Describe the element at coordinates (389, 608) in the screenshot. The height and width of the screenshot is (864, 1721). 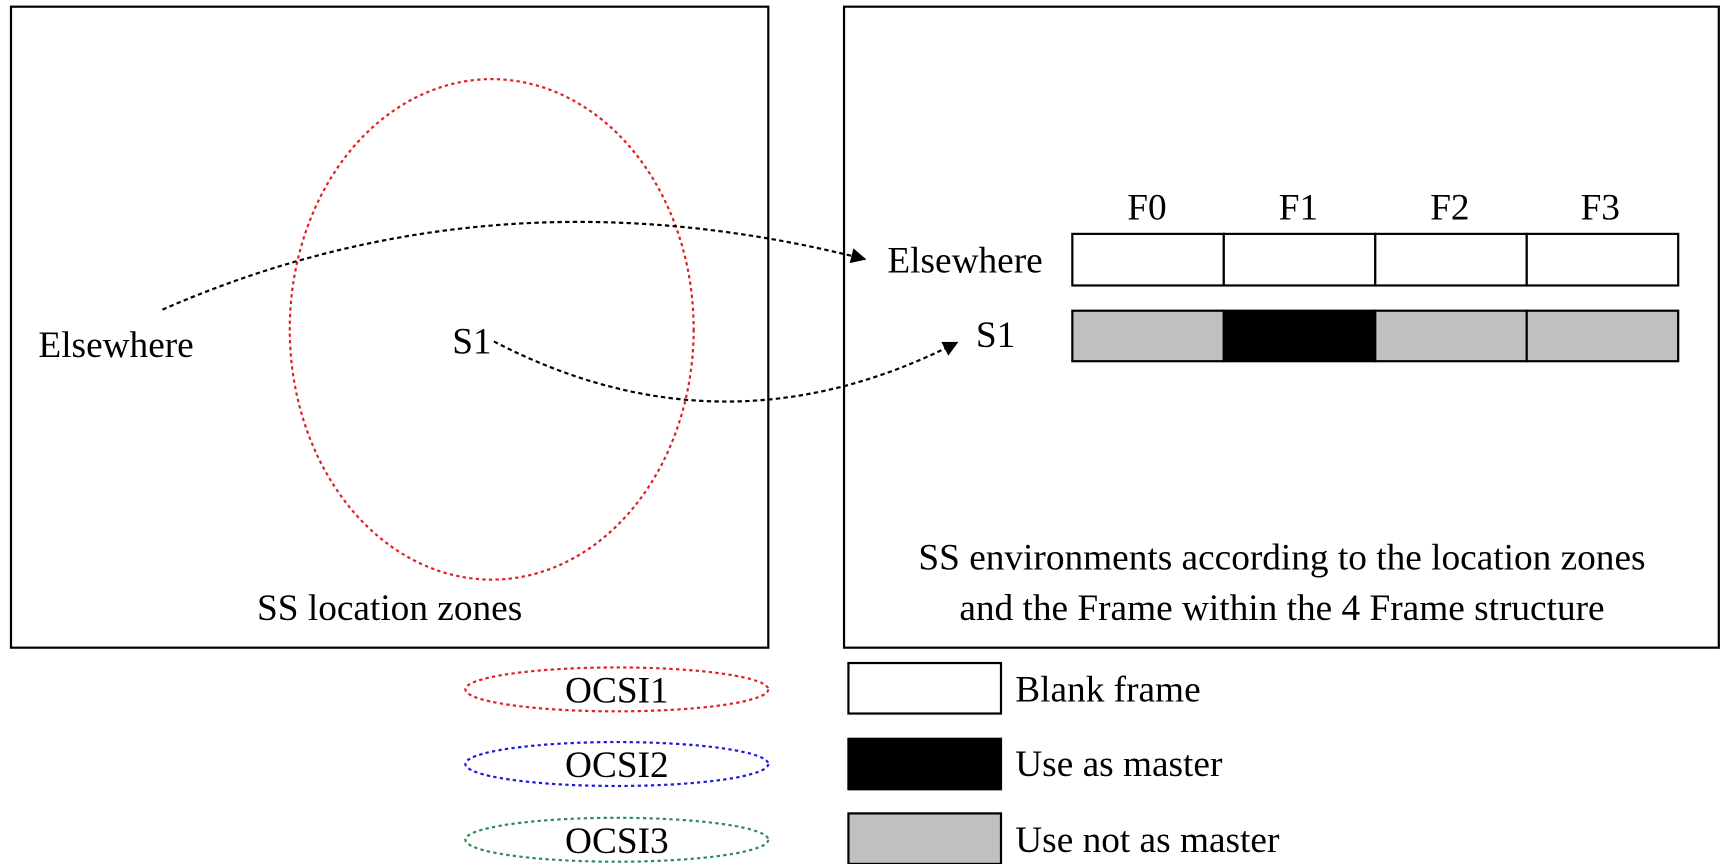
I see `panel-caption: SS location zones` at that location.